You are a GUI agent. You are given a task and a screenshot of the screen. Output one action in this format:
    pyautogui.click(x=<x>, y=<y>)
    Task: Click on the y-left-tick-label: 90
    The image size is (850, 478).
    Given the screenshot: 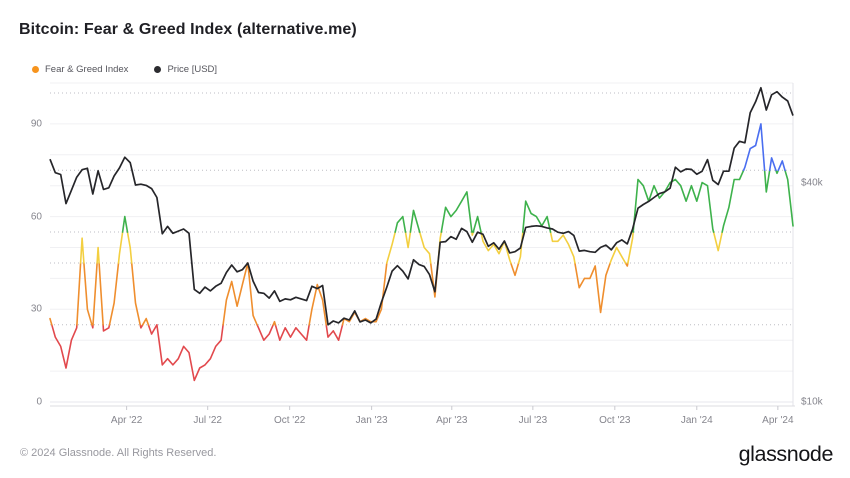 What is the action you would take?
    pyautogui.click(x=36, y=124)
    